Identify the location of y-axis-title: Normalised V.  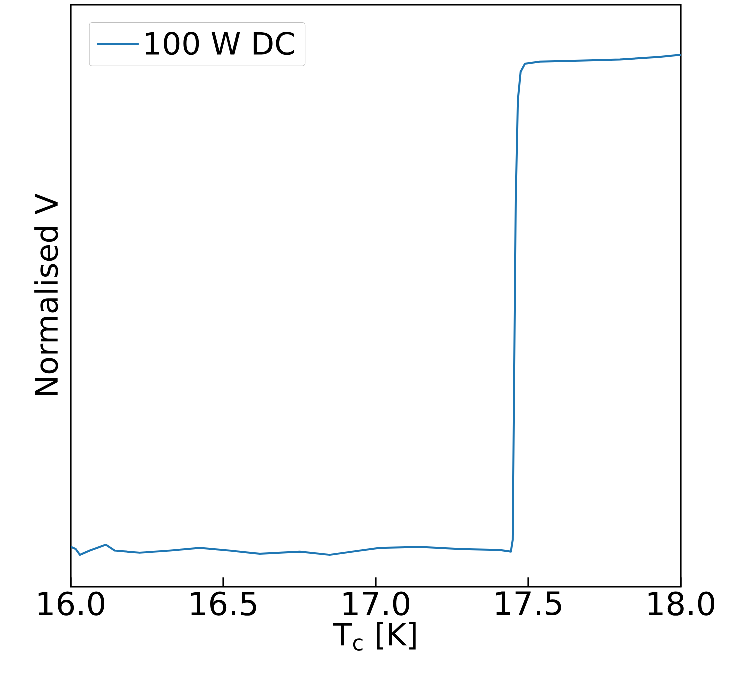
(46, 295).